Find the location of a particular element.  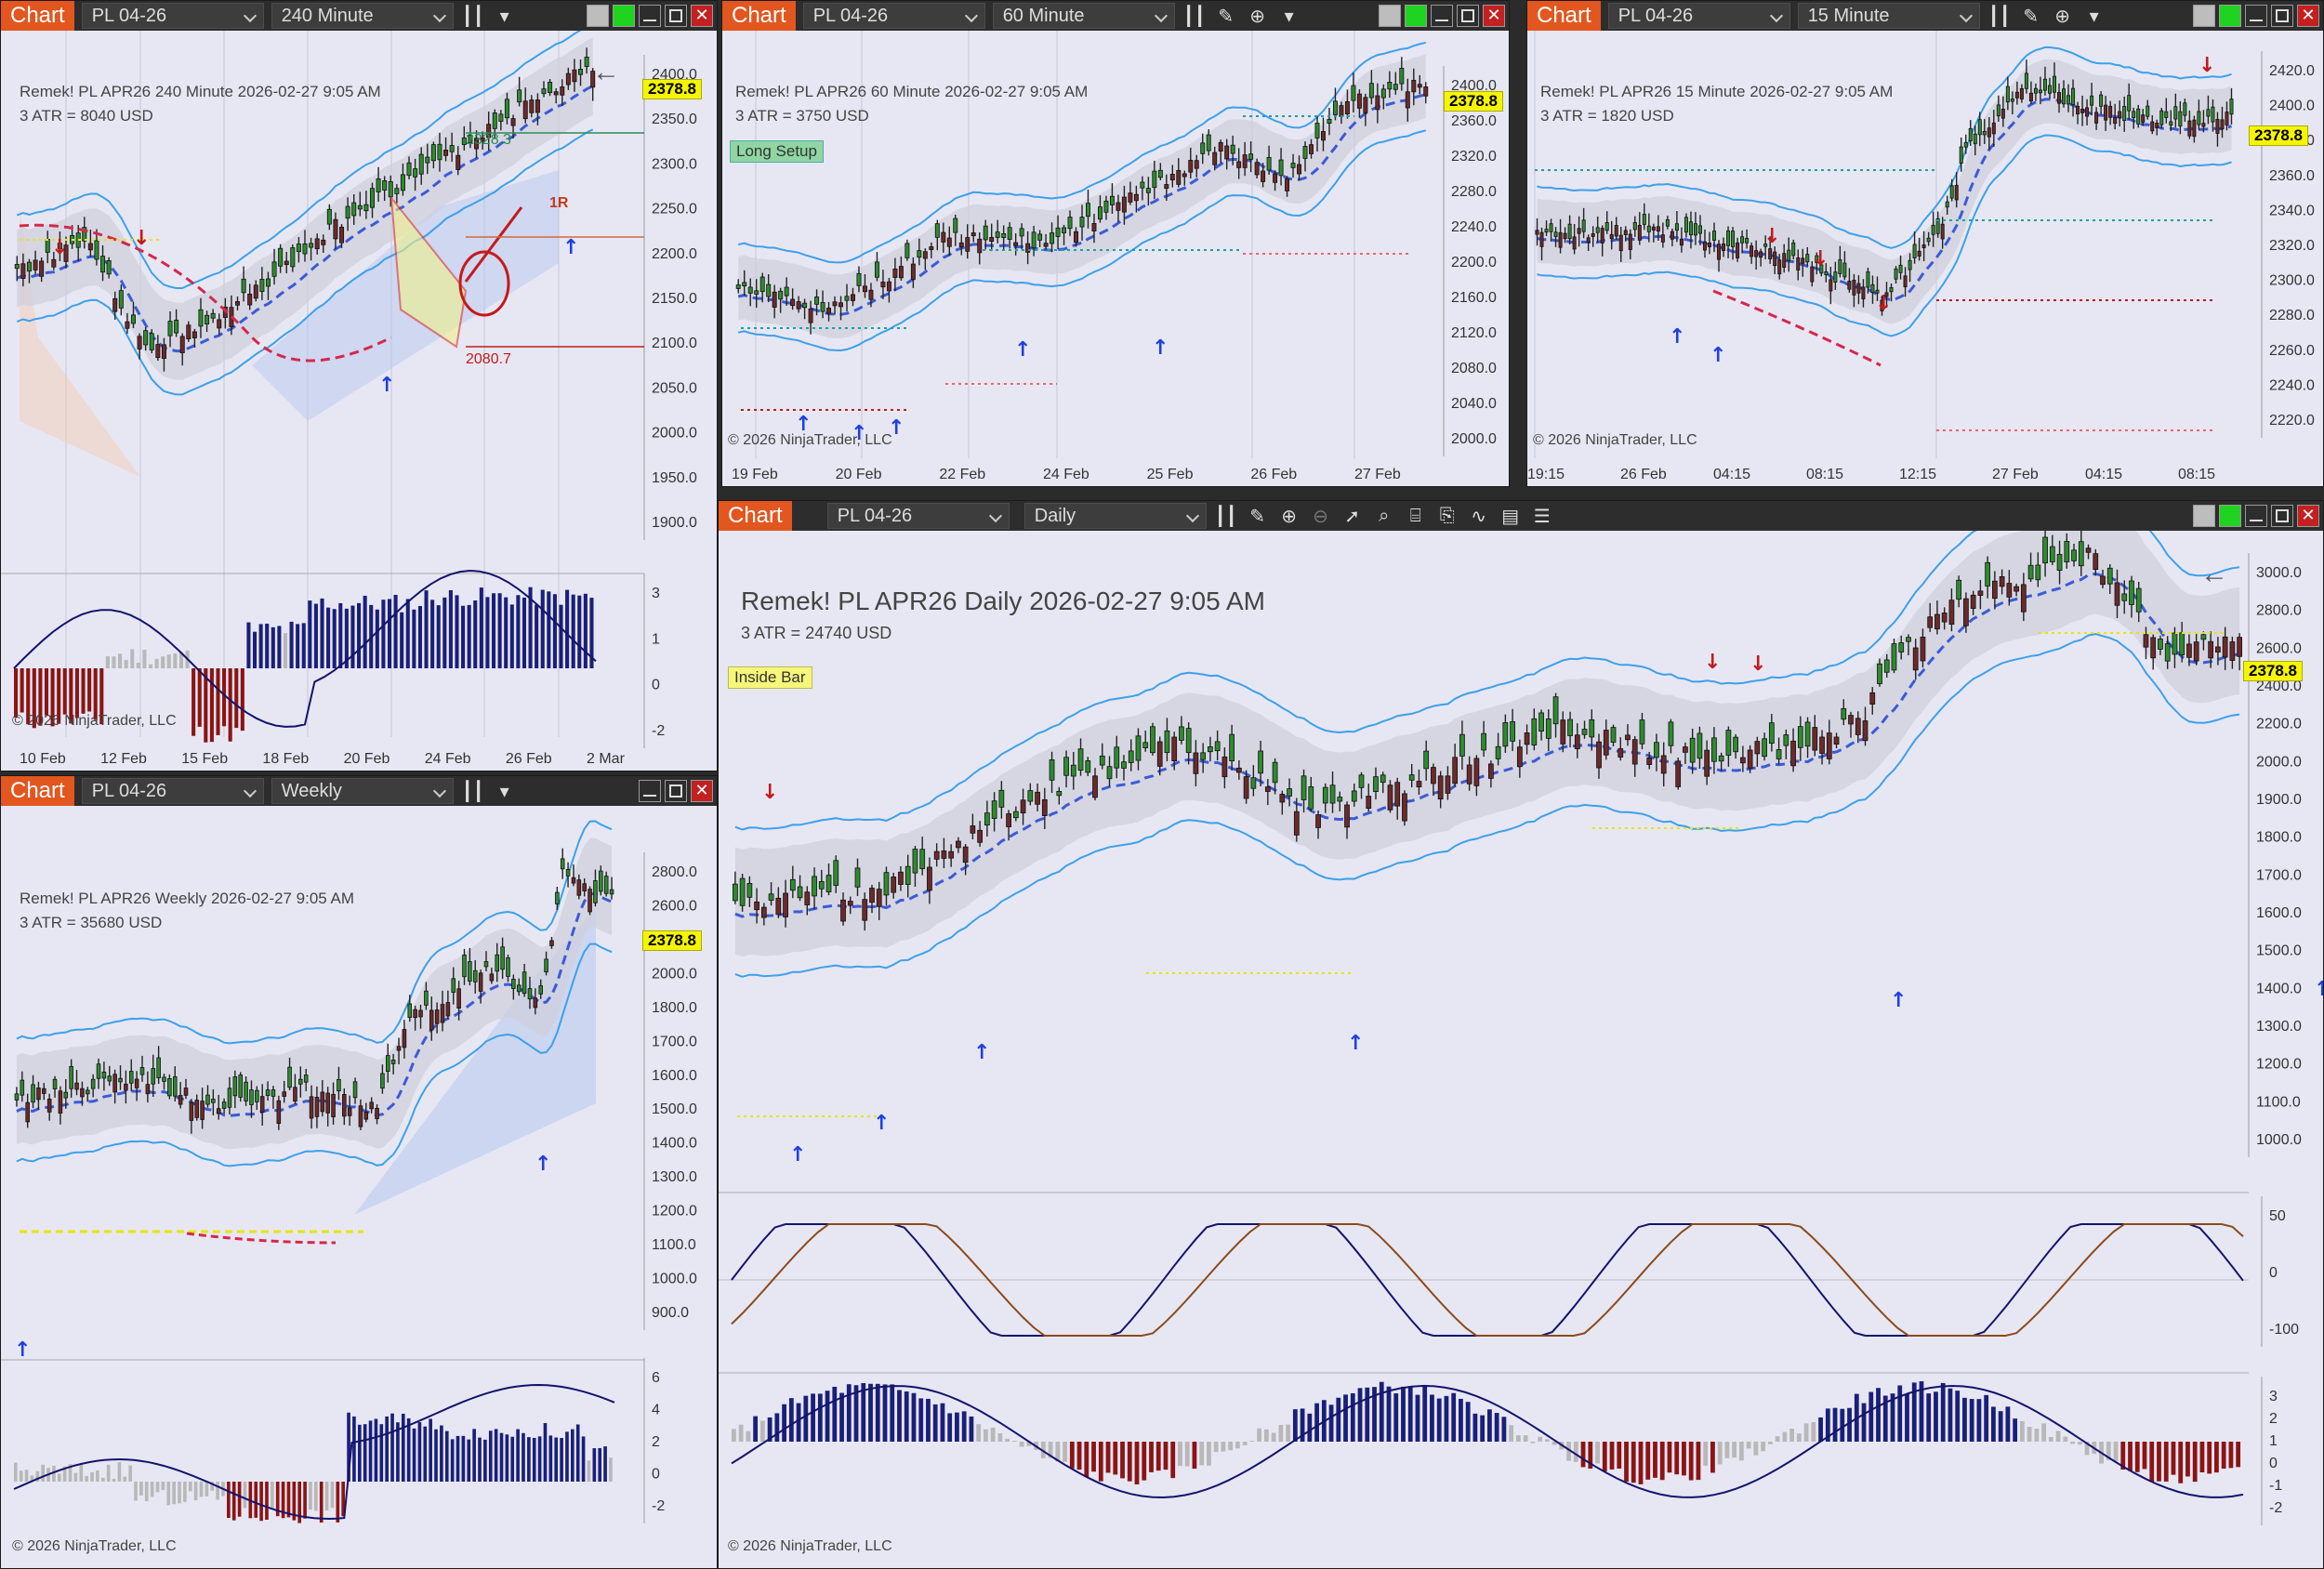

strategies-icon: ▤ is located at coordinates (1510, 516).